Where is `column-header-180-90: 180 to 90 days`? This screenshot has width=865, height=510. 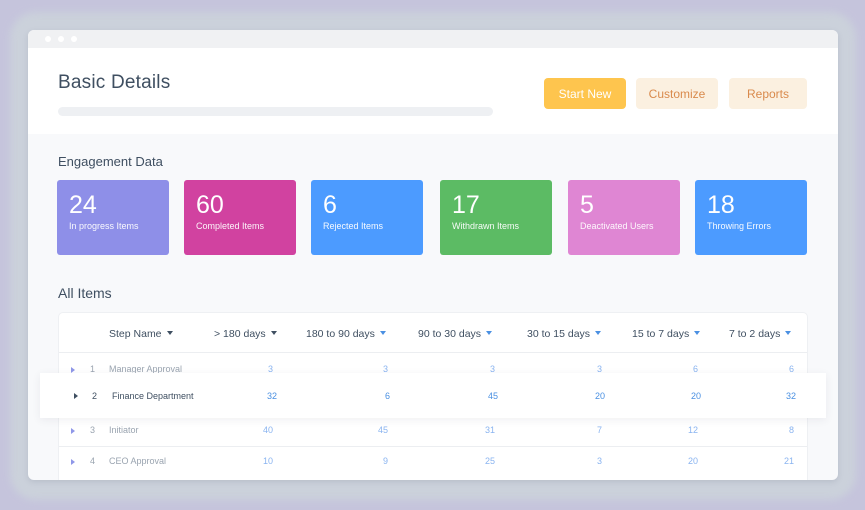
column-header-180-90: 180 to 90 days is located at coordinates (346, 334).